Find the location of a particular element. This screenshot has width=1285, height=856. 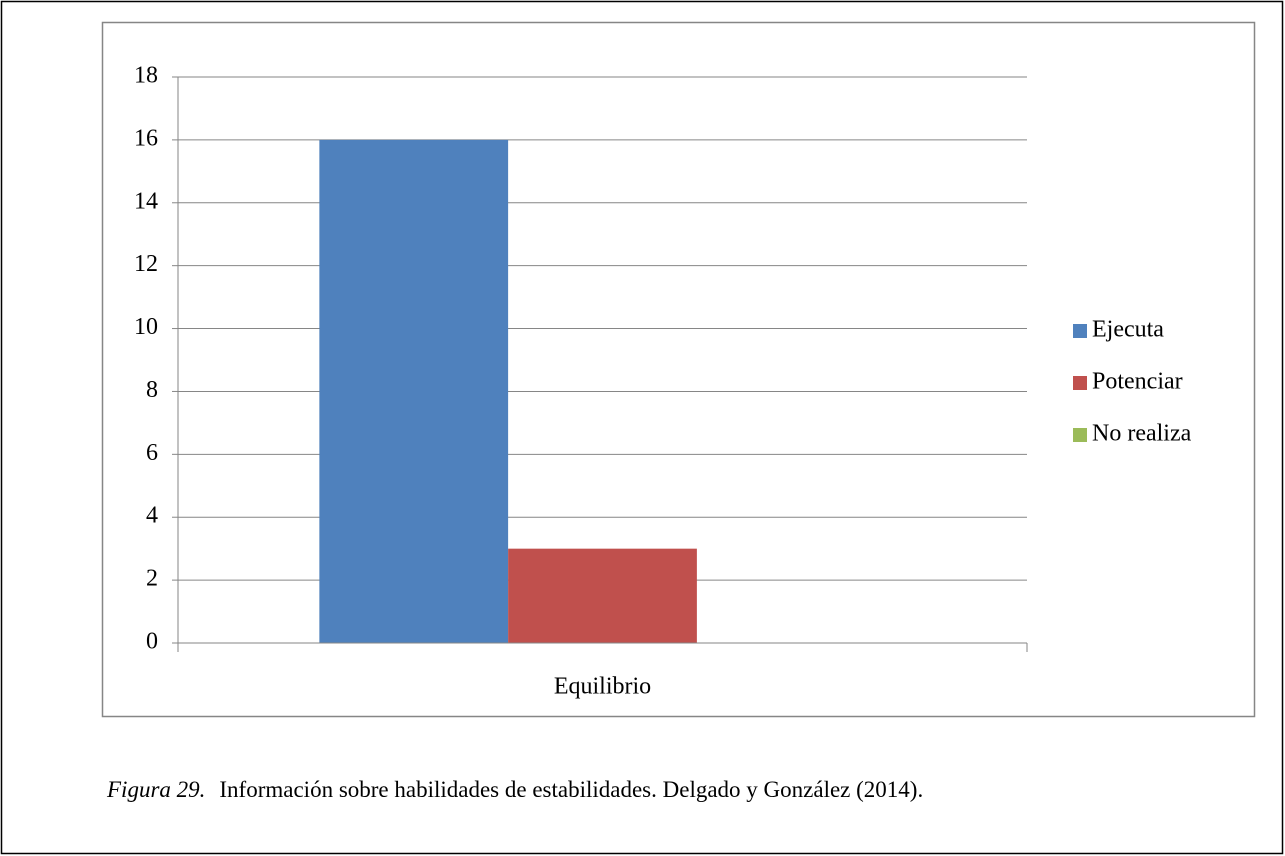

y-tick-label: 0 is located at coordinates (152, 642).